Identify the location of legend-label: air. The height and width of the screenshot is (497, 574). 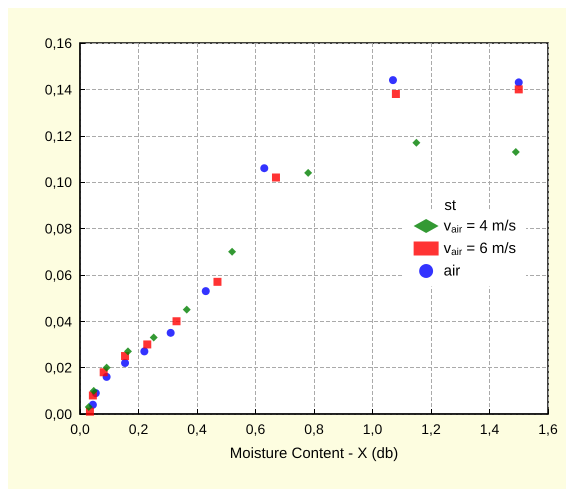
(452, 271).